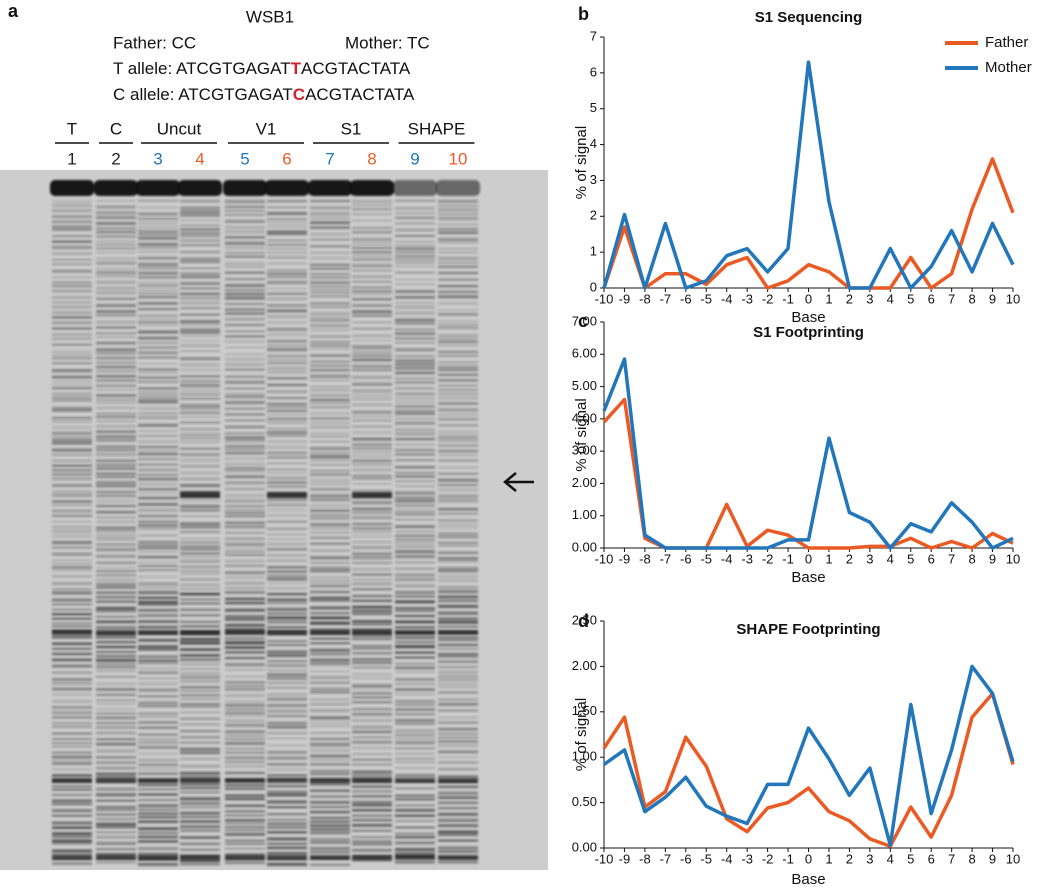  I want to click on allele-suffix: ACGTACTATA, so click(360, 94).